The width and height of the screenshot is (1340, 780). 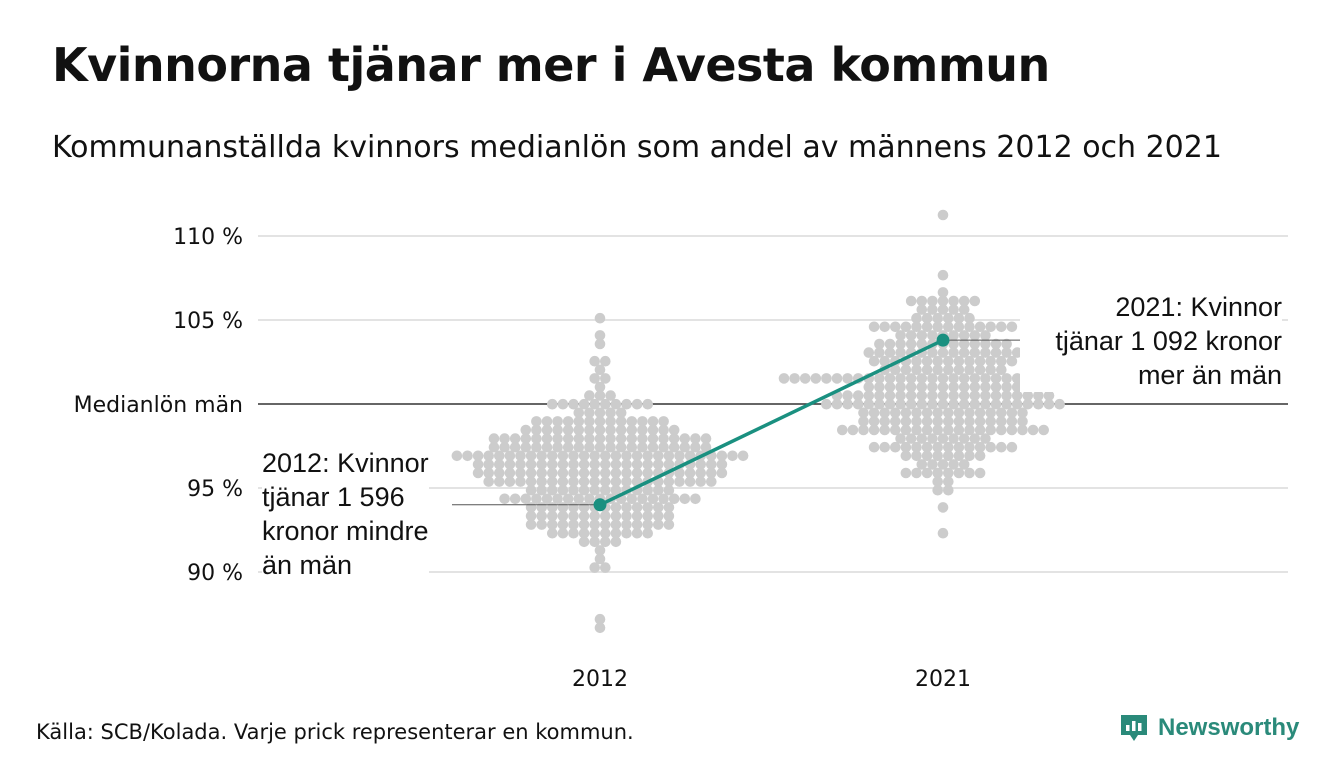 I want to click on annotation-2021-line: tjänar 1 092 kronor, so click(x=1168, y=341).